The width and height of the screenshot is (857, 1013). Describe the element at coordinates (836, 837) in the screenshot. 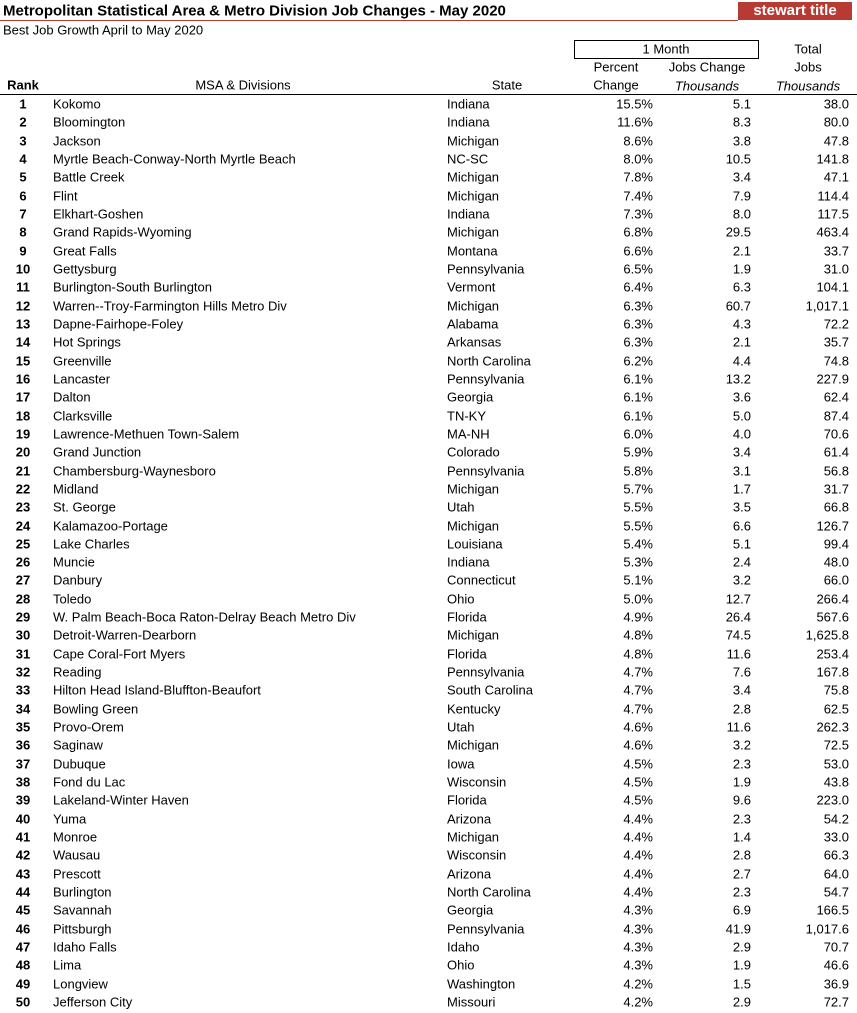

I see `total-jobs-cell: 33.0` at that location.